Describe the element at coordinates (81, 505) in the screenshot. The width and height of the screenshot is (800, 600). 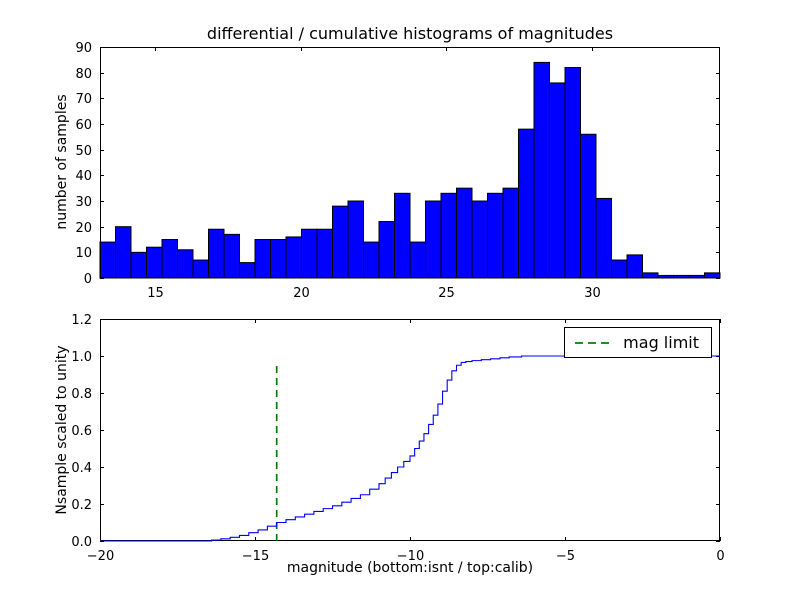
I see `y-tick-label: 0.2` at that location.